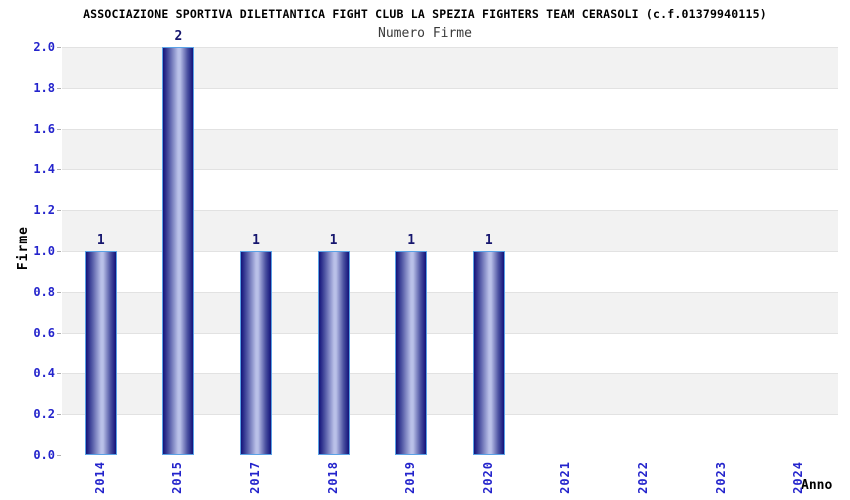  What do you see at coordinates (44, 373) in the screenshot?
I see `y-tick-label: 0.4` at bounding box center [44, 373].